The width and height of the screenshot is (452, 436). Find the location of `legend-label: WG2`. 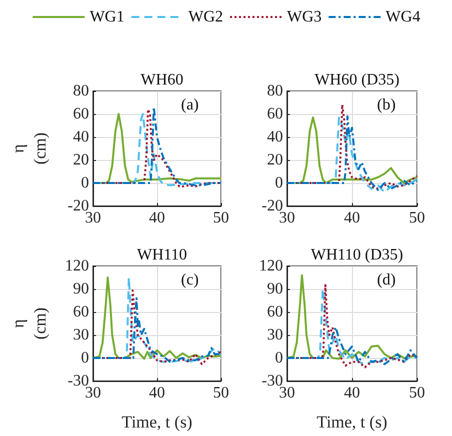

legend-label: WG2 is located at coordinates (205, 17).